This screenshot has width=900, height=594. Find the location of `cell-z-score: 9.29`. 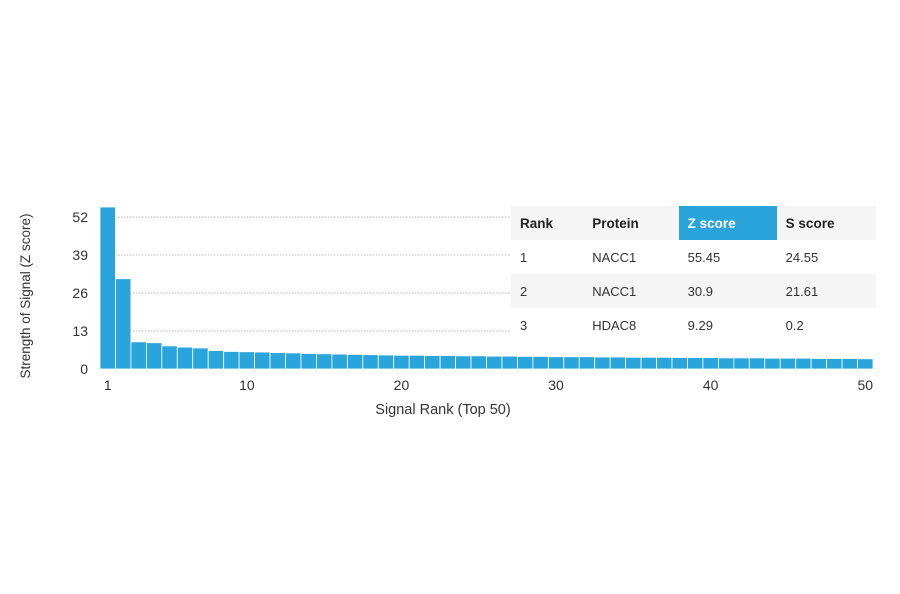

cell-z-score: 9.29 is located at coordinates (727, 325).